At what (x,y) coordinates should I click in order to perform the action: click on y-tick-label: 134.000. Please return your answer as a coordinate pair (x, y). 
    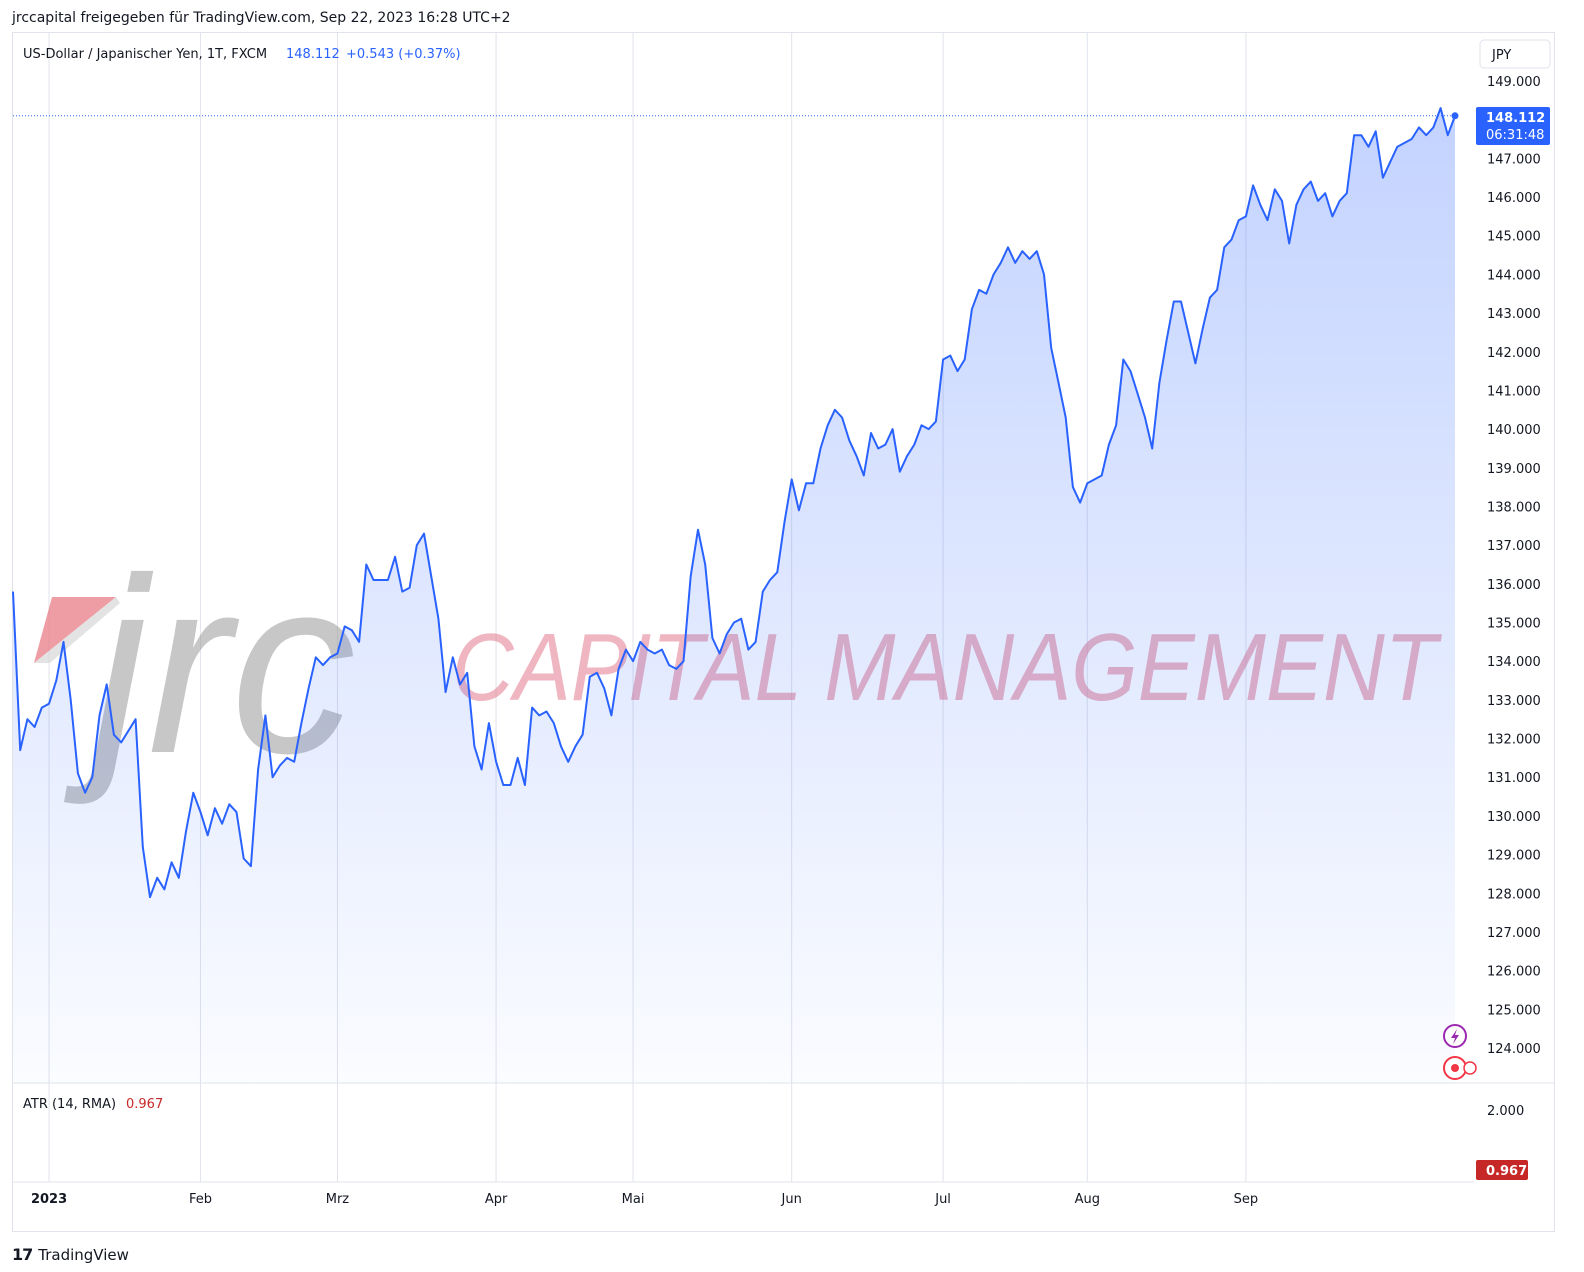
    Looking at the image, I should click on (1514, 662).